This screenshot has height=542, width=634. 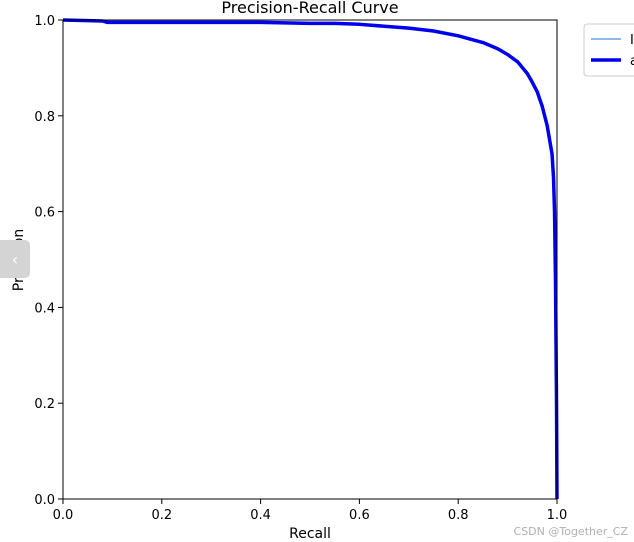 I want to click on x-axis: 0.0 0.2 0.4 0.6 0.8 1.0, so click(x=310, y=511).